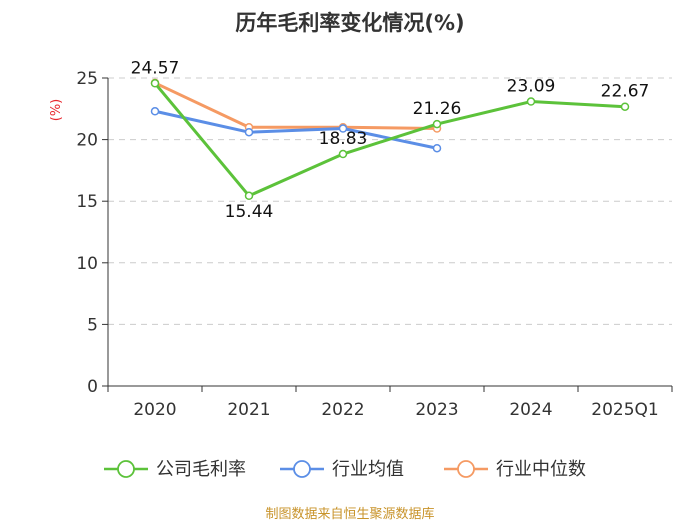  I want to click on chart-title: 历年毛利率变化情况(%), so click(349, 23).